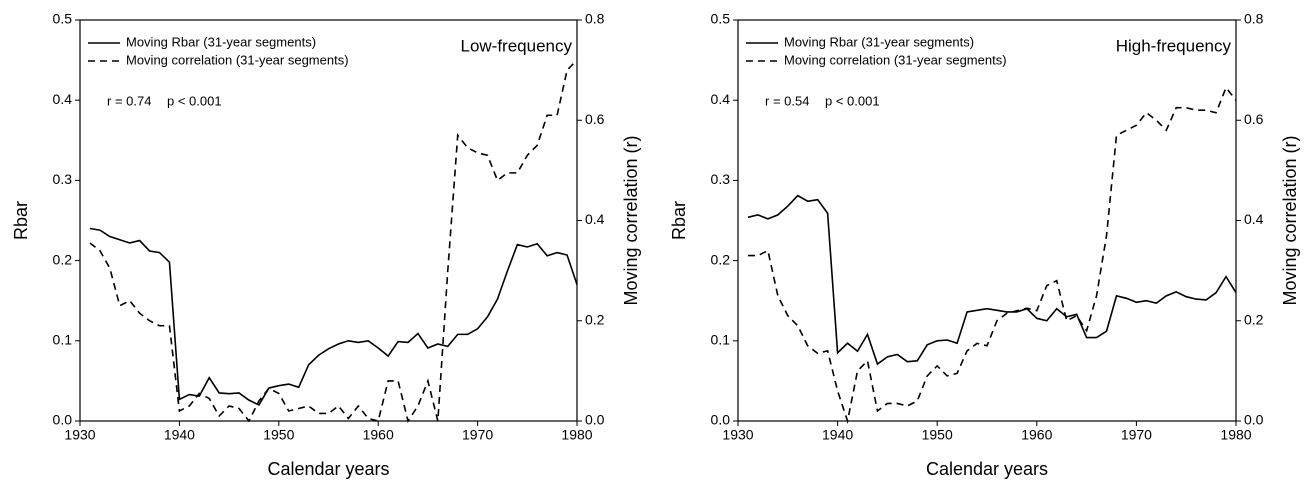 The width and height of the screenshot is (1304, 484). What do you see at coordinates (1174, 45) in the screenshot?
I see `annotation: High-frequency` at bounding box center [1174, 45].